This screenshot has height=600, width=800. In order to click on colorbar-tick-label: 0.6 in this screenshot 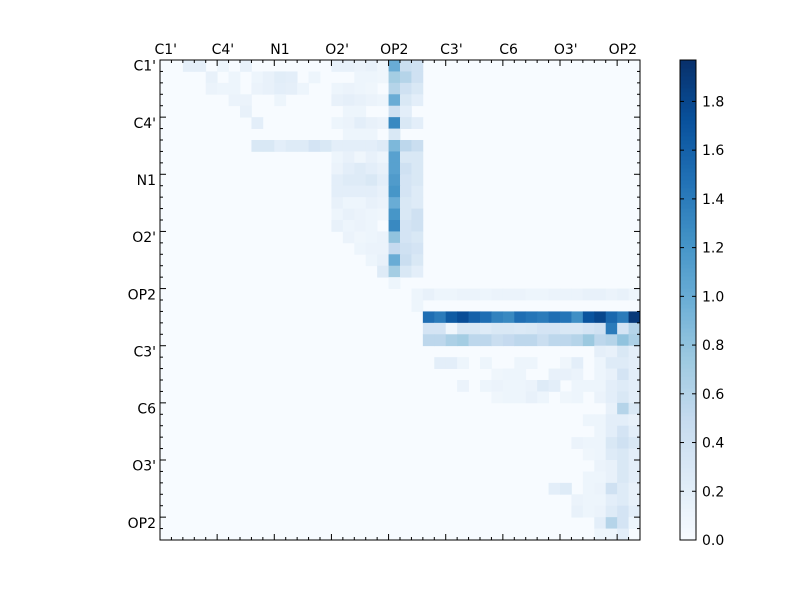, I will do `click(713, 395)`.